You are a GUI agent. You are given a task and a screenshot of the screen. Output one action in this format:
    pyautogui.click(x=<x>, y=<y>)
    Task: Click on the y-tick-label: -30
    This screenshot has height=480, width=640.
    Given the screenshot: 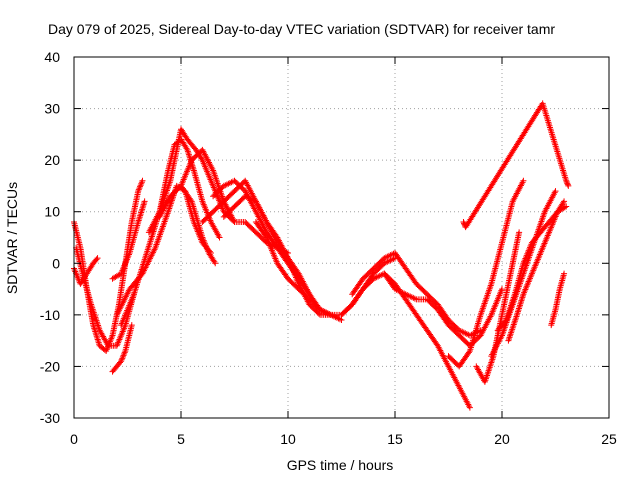 What is the action you would take?
    pyautogui.click(x=50, y=418)
    